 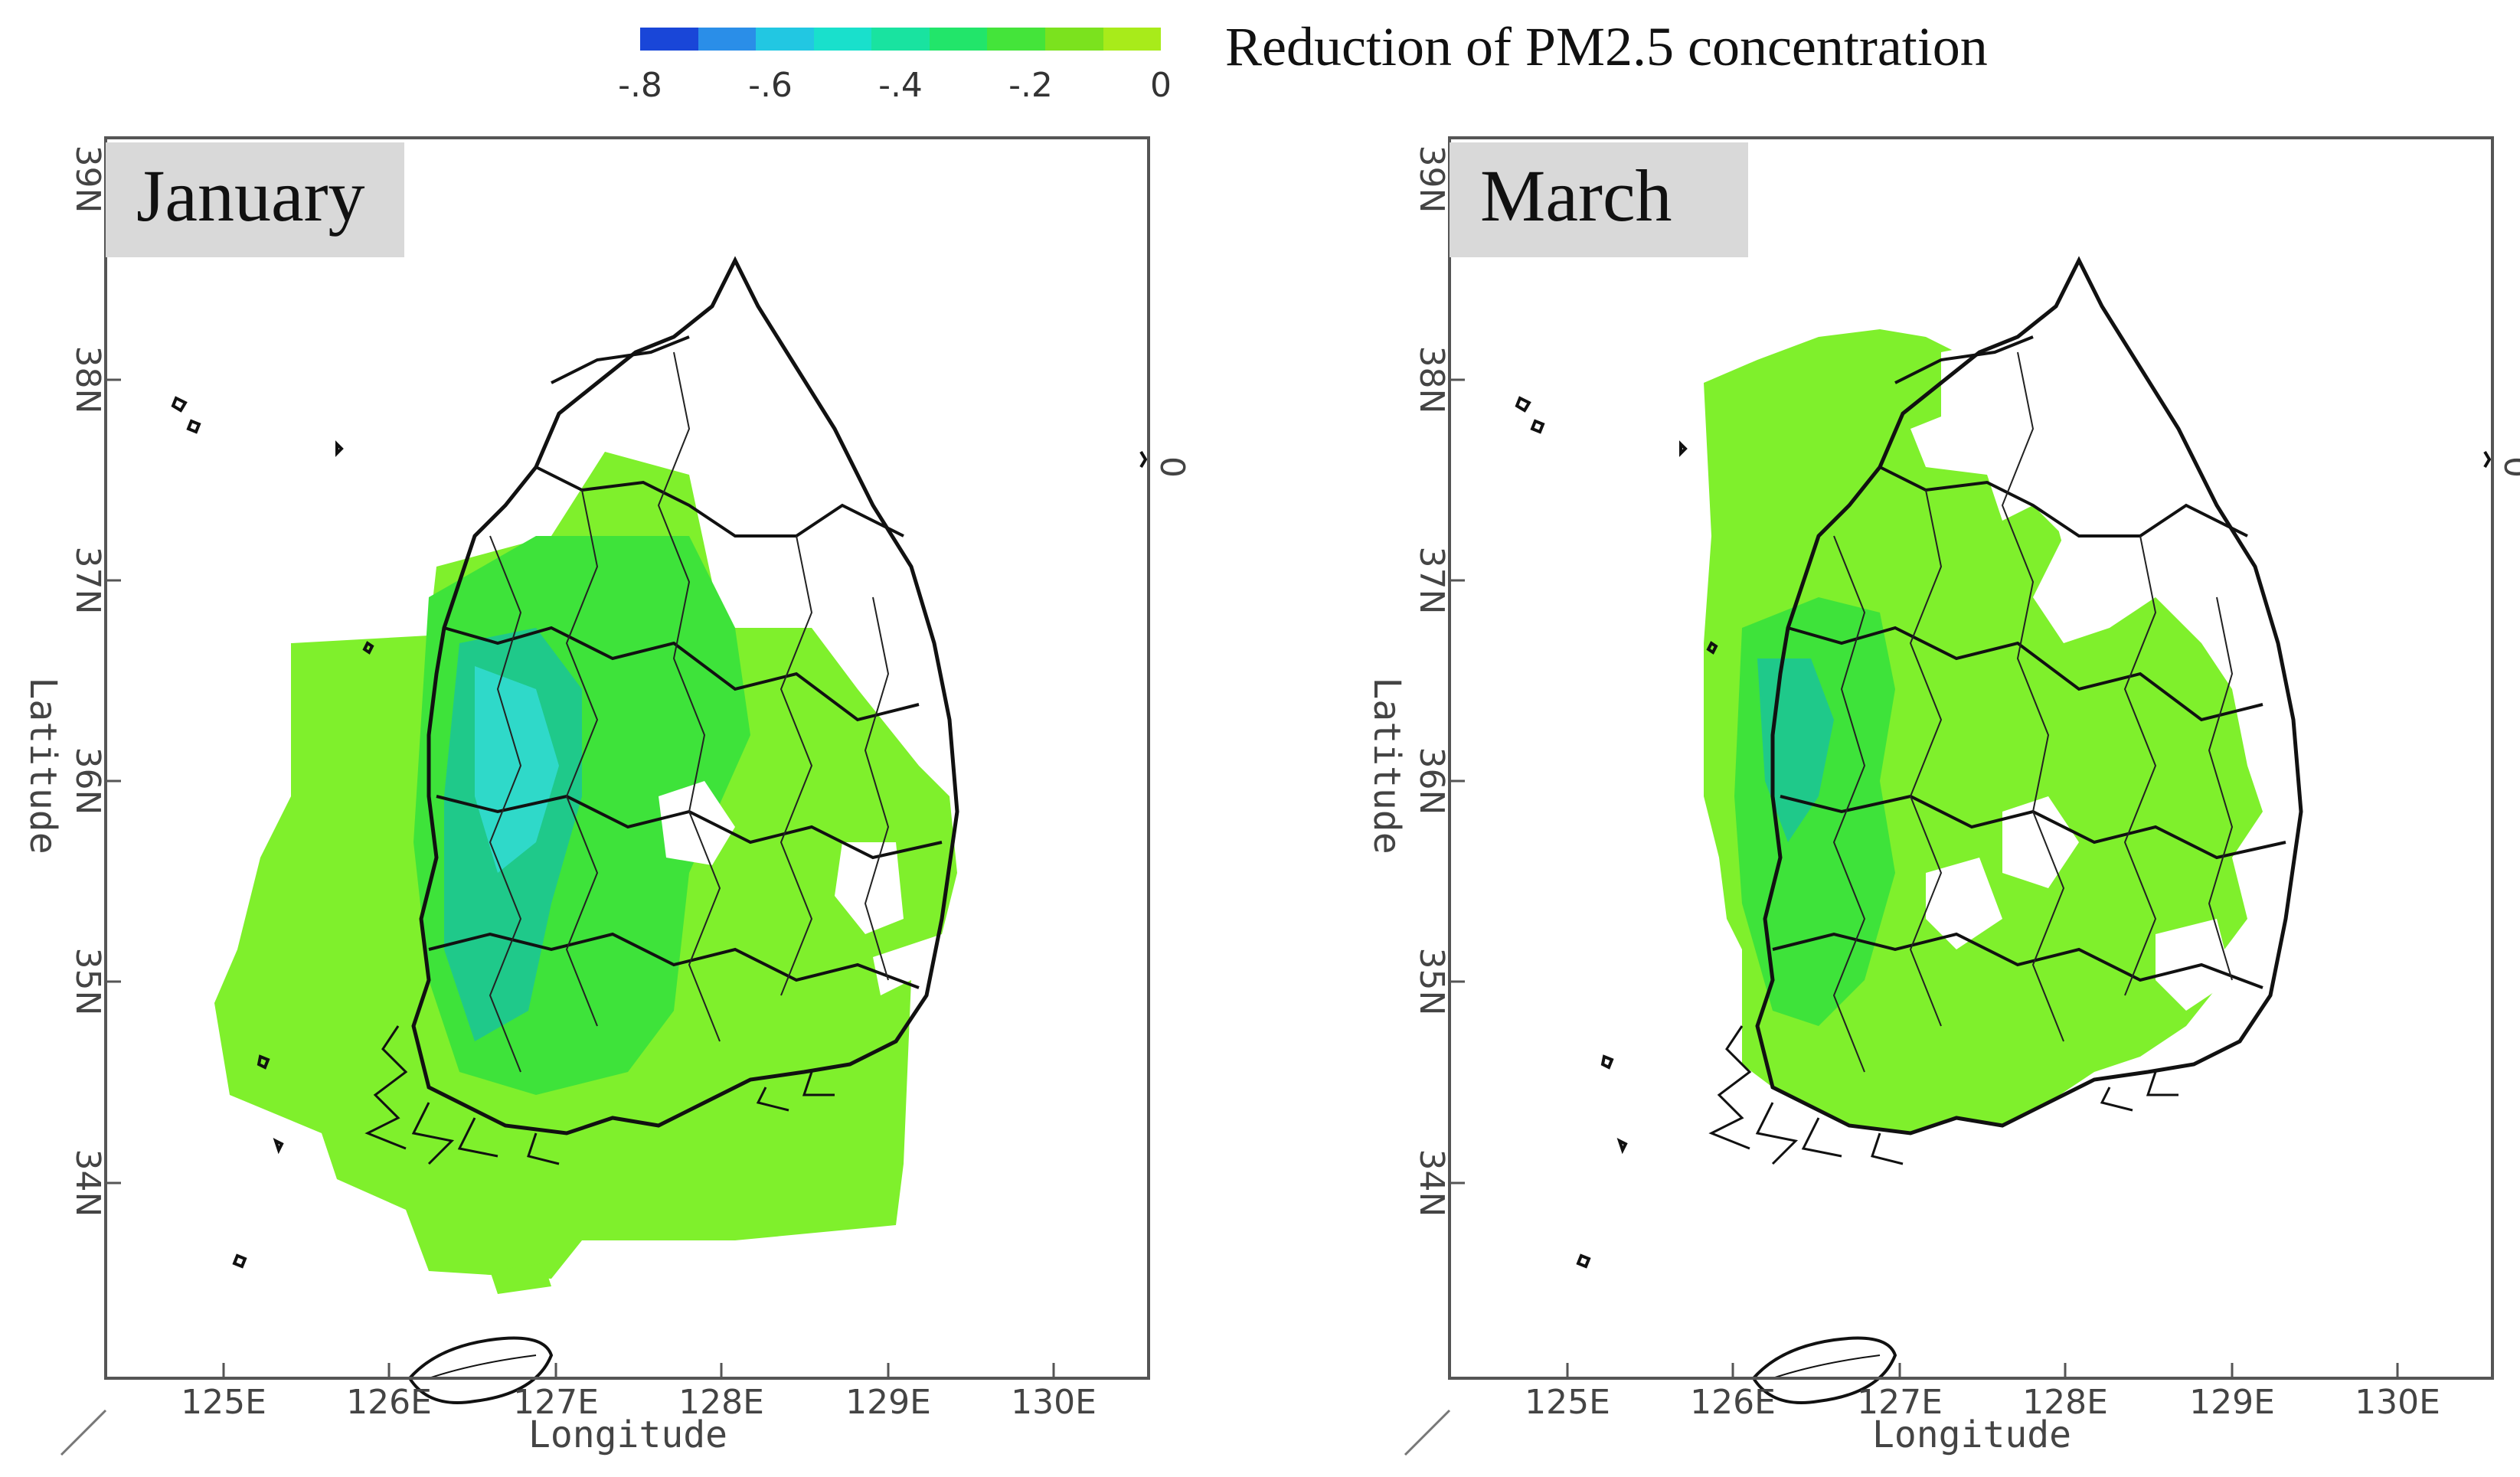 I want to click on panel-title-january: January, so click(x=250, y=196).